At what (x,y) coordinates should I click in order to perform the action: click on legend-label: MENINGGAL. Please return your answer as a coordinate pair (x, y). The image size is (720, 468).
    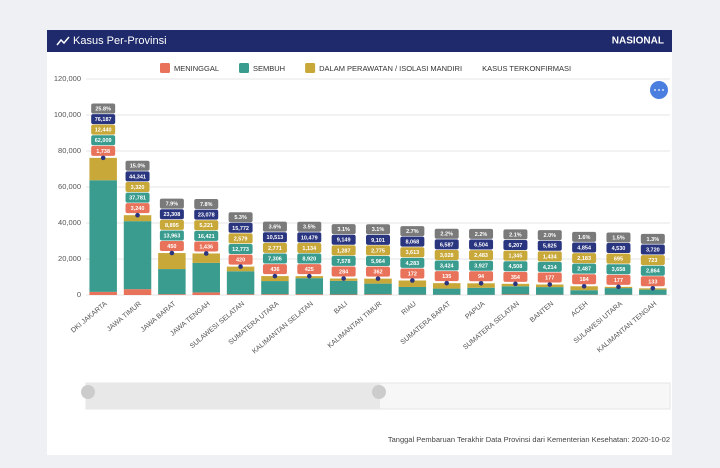
    Looking at the image, I should click on (196, 68).